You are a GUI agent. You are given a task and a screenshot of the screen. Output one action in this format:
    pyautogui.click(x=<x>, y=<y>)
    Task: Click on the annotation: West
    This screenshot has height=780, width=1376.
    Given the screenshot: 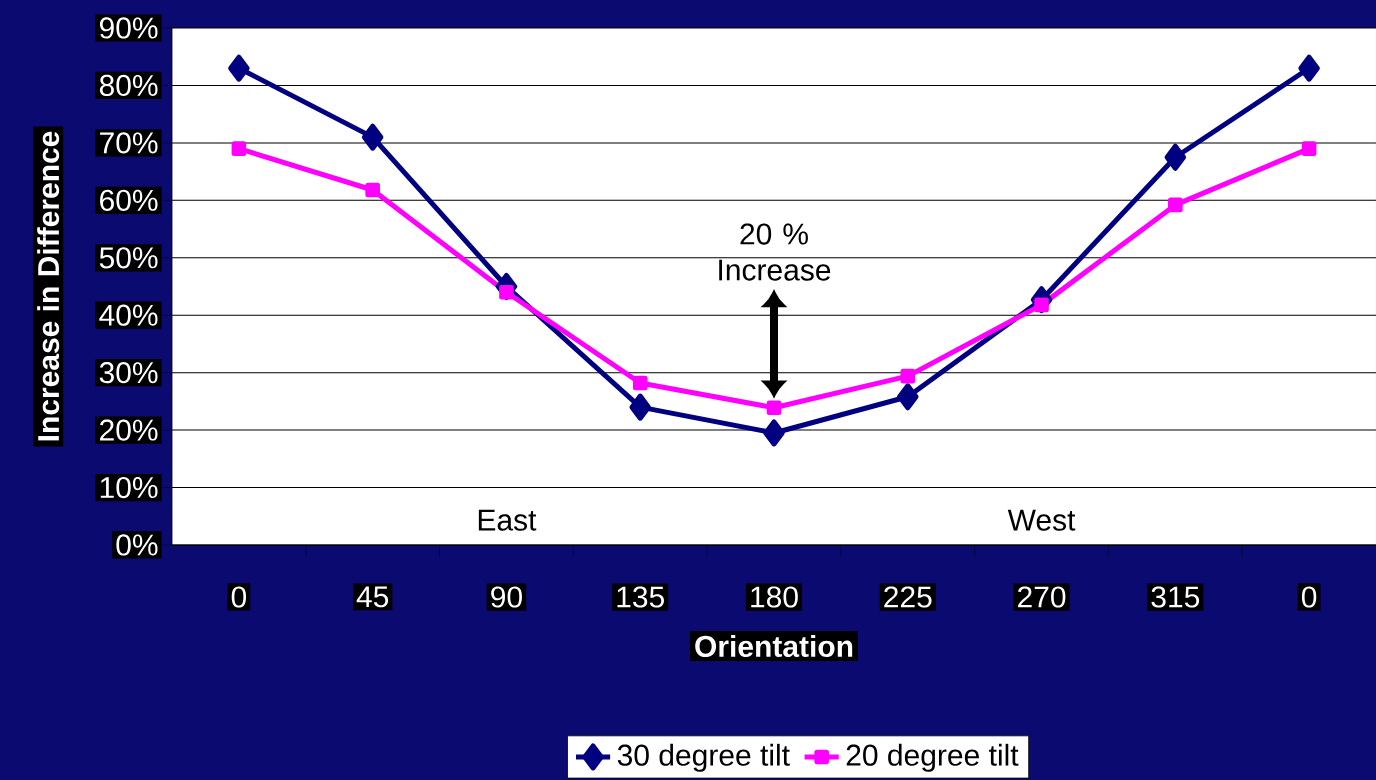 What is the action you would take?
    pyautogui.click(x=1041, y=520)
    